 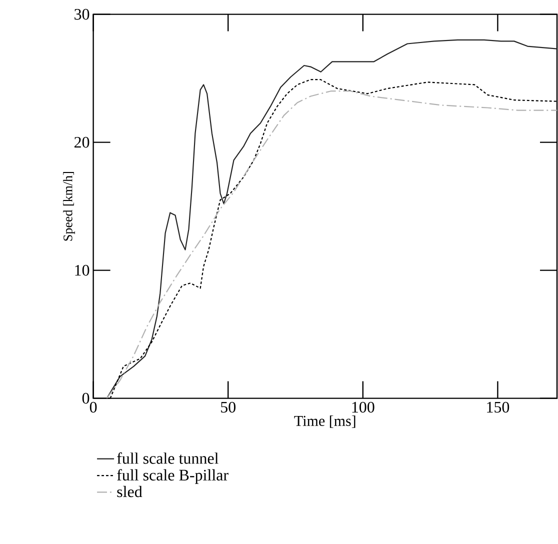 I want to click on legend-label: sled, so click(x=129, y=492).